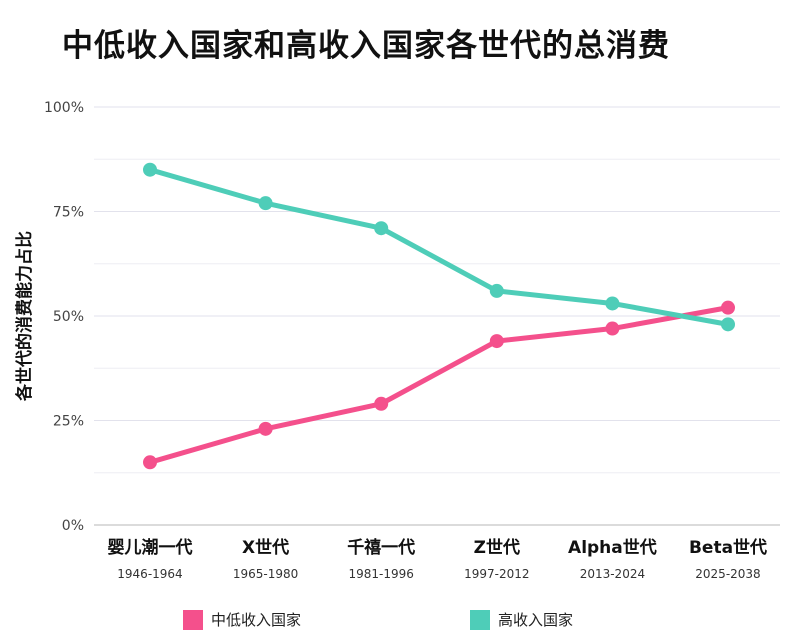  I want to click on x-category-years: 1997-2012, so click(496, 574).